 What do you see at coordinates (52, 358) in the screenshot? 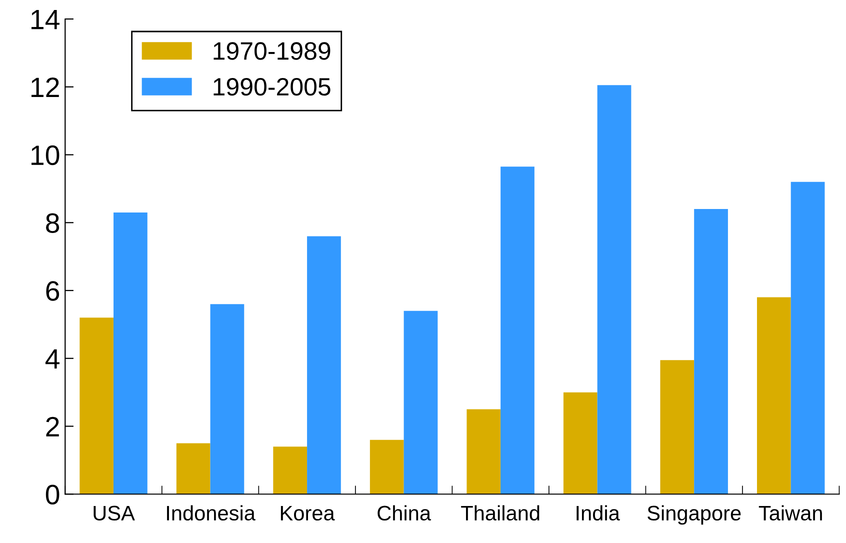
I see `y-tick-label: 4` at bounding box center [52, 358].